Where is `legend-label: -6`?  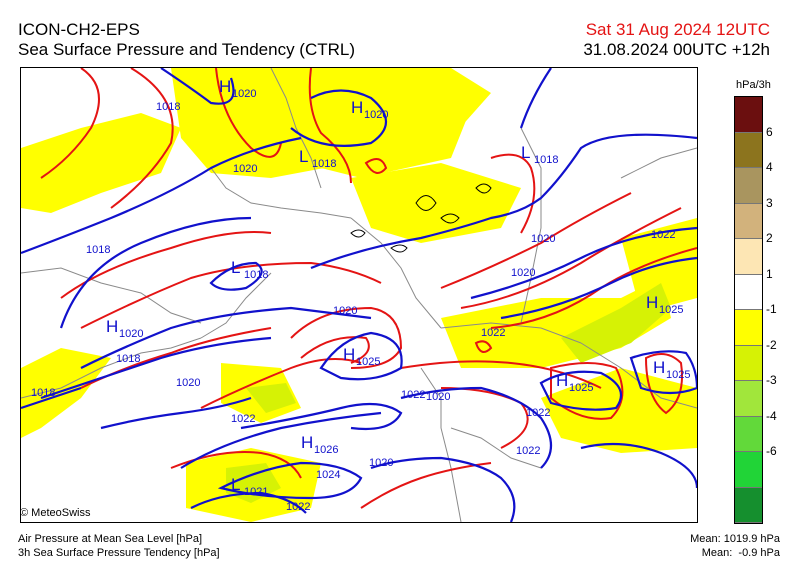
legend-label: -6 is located at coordinates (771, 451).